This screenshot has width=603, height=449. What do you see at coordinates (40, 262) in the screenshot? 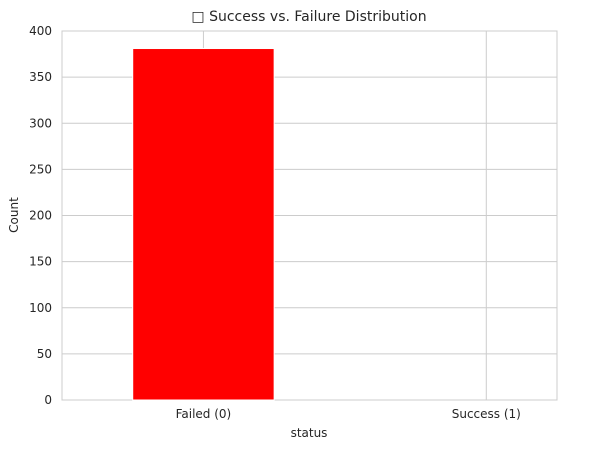
I see `y-tick-label: 150` at bounding box center [40, 262].